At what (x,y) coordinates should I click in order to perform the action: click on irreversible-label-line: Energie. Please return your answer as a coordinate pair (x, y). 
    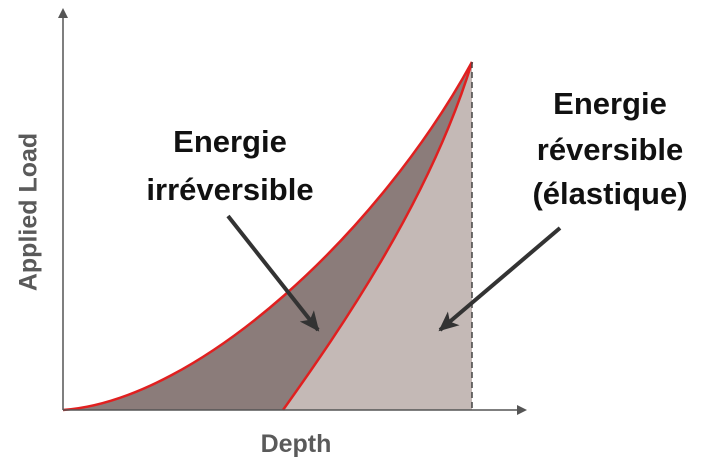
    Looking at the image, I should click on (230, 141).